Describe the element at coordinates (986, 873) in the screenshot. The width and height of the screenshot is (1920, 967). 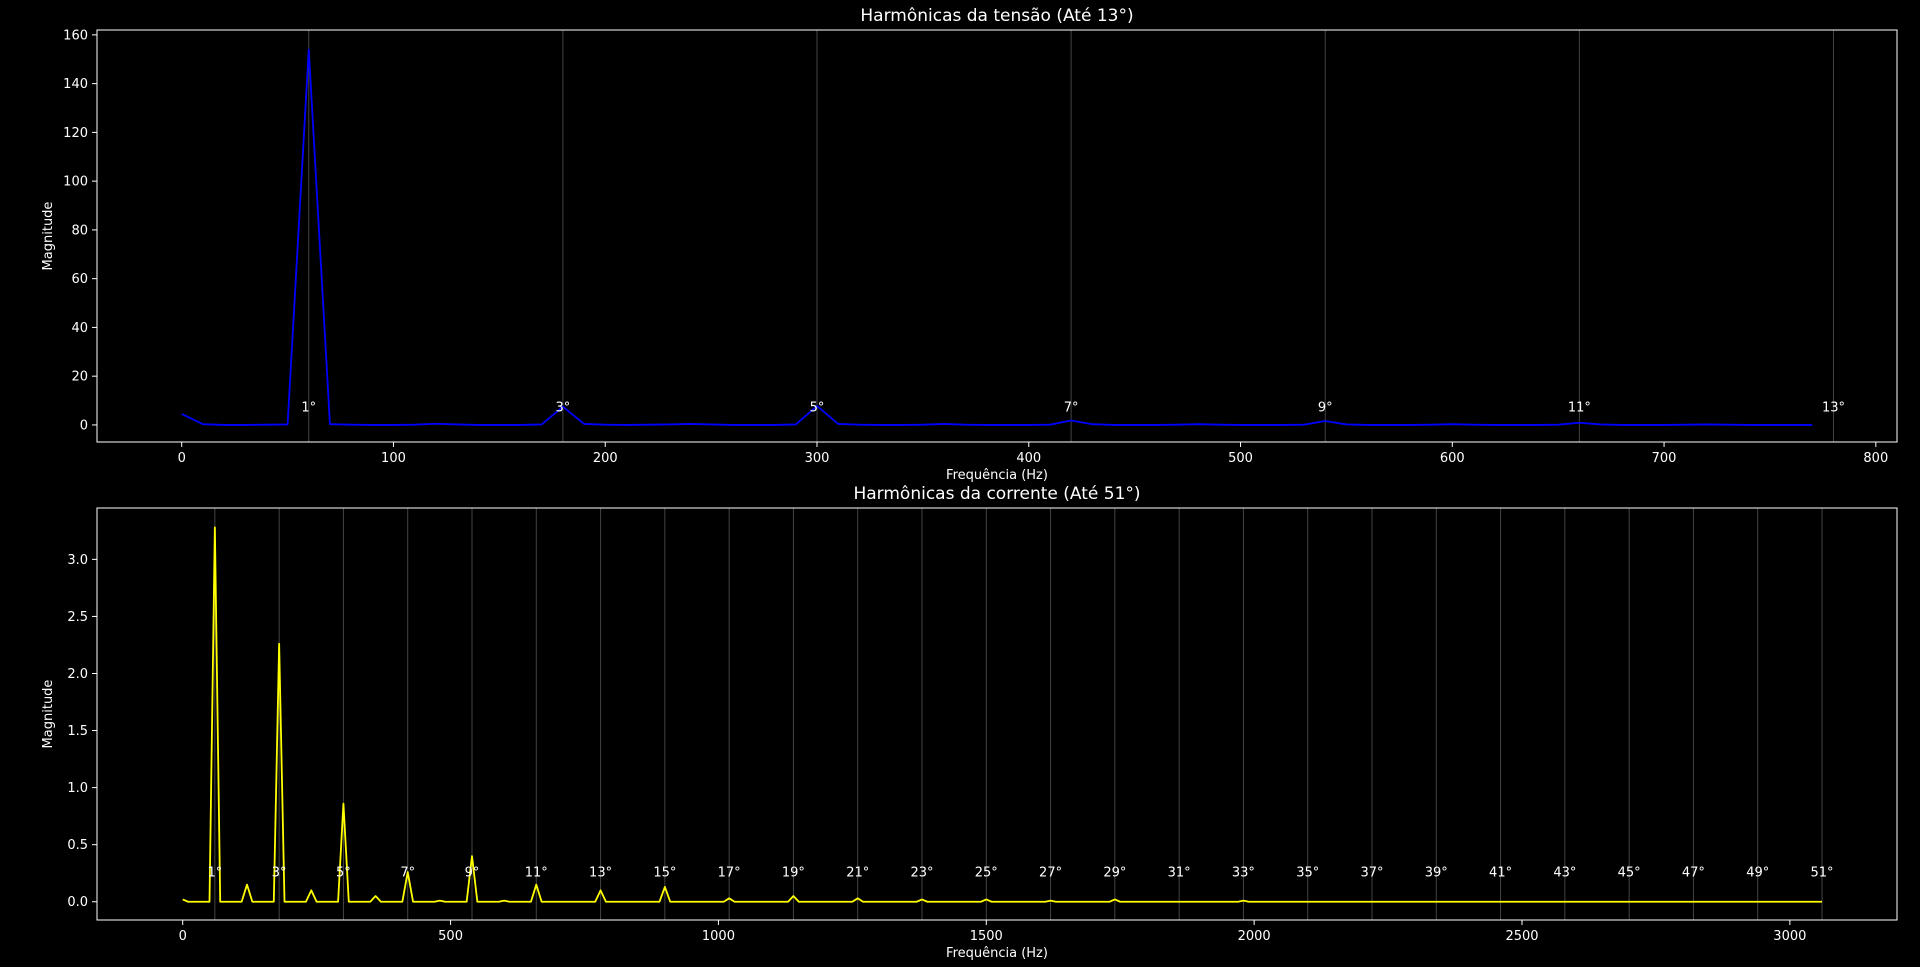
I see `harmonic-label: 25°` at that location.